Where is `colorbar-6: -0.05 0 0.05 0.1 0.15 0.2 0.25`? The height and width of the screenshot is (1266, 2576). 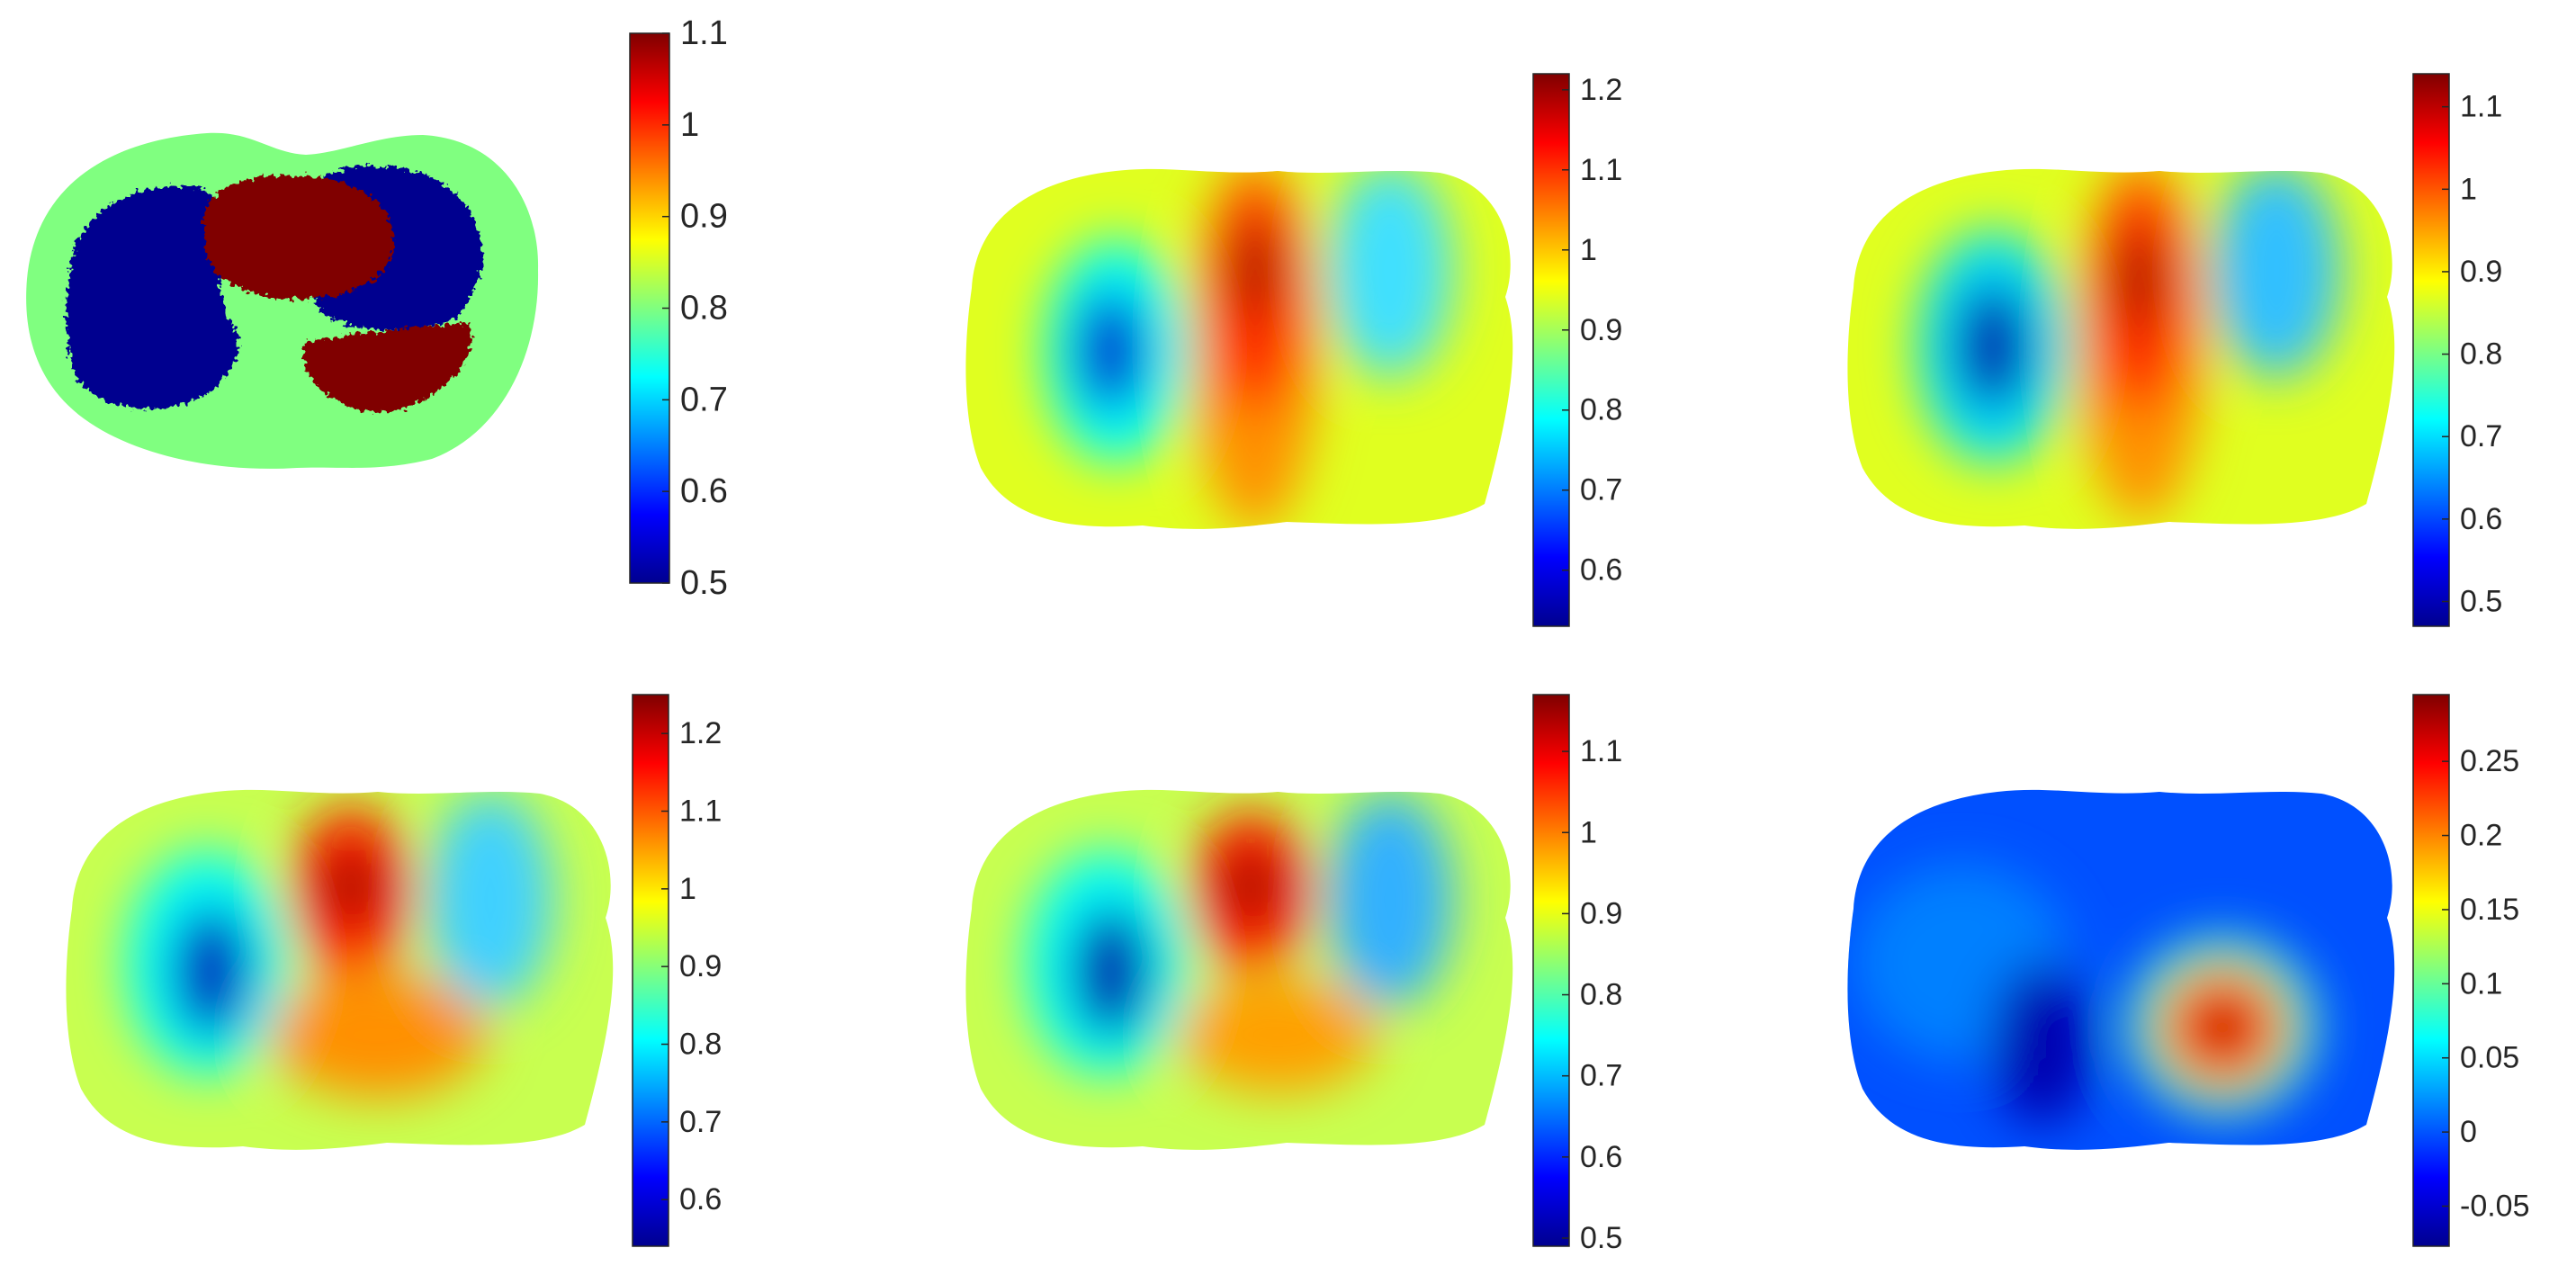
colorbar-6: -0.05 0 0.05 0.1 0.15 0.2 0.25 is located at coordinates (2471, 971).